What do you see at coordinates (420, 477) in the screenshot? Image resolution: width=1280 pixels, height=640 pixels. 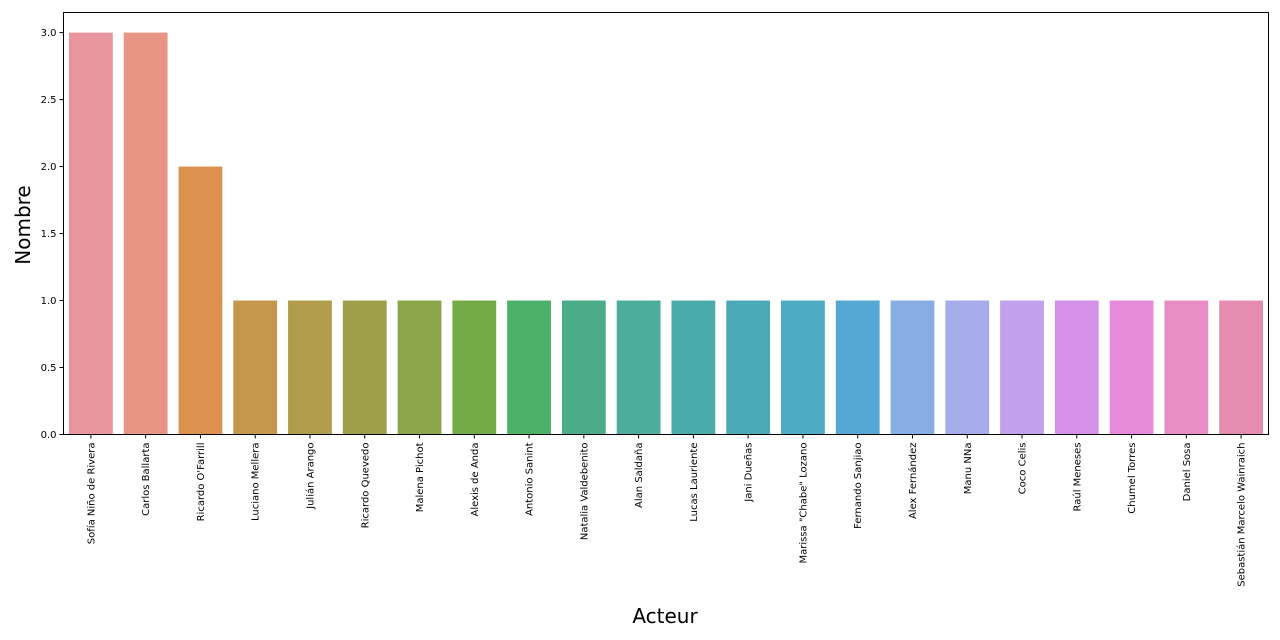 I see `x-tick-label: Malena Pichot` at bounding box center [420, 477].